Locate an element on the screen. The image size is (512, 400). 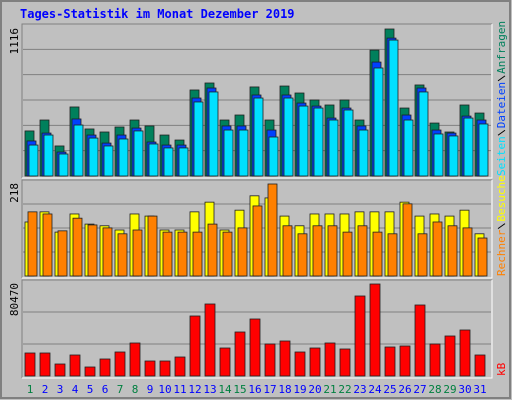
y-tick-label: 80470 is located at coordinates (14, 299).